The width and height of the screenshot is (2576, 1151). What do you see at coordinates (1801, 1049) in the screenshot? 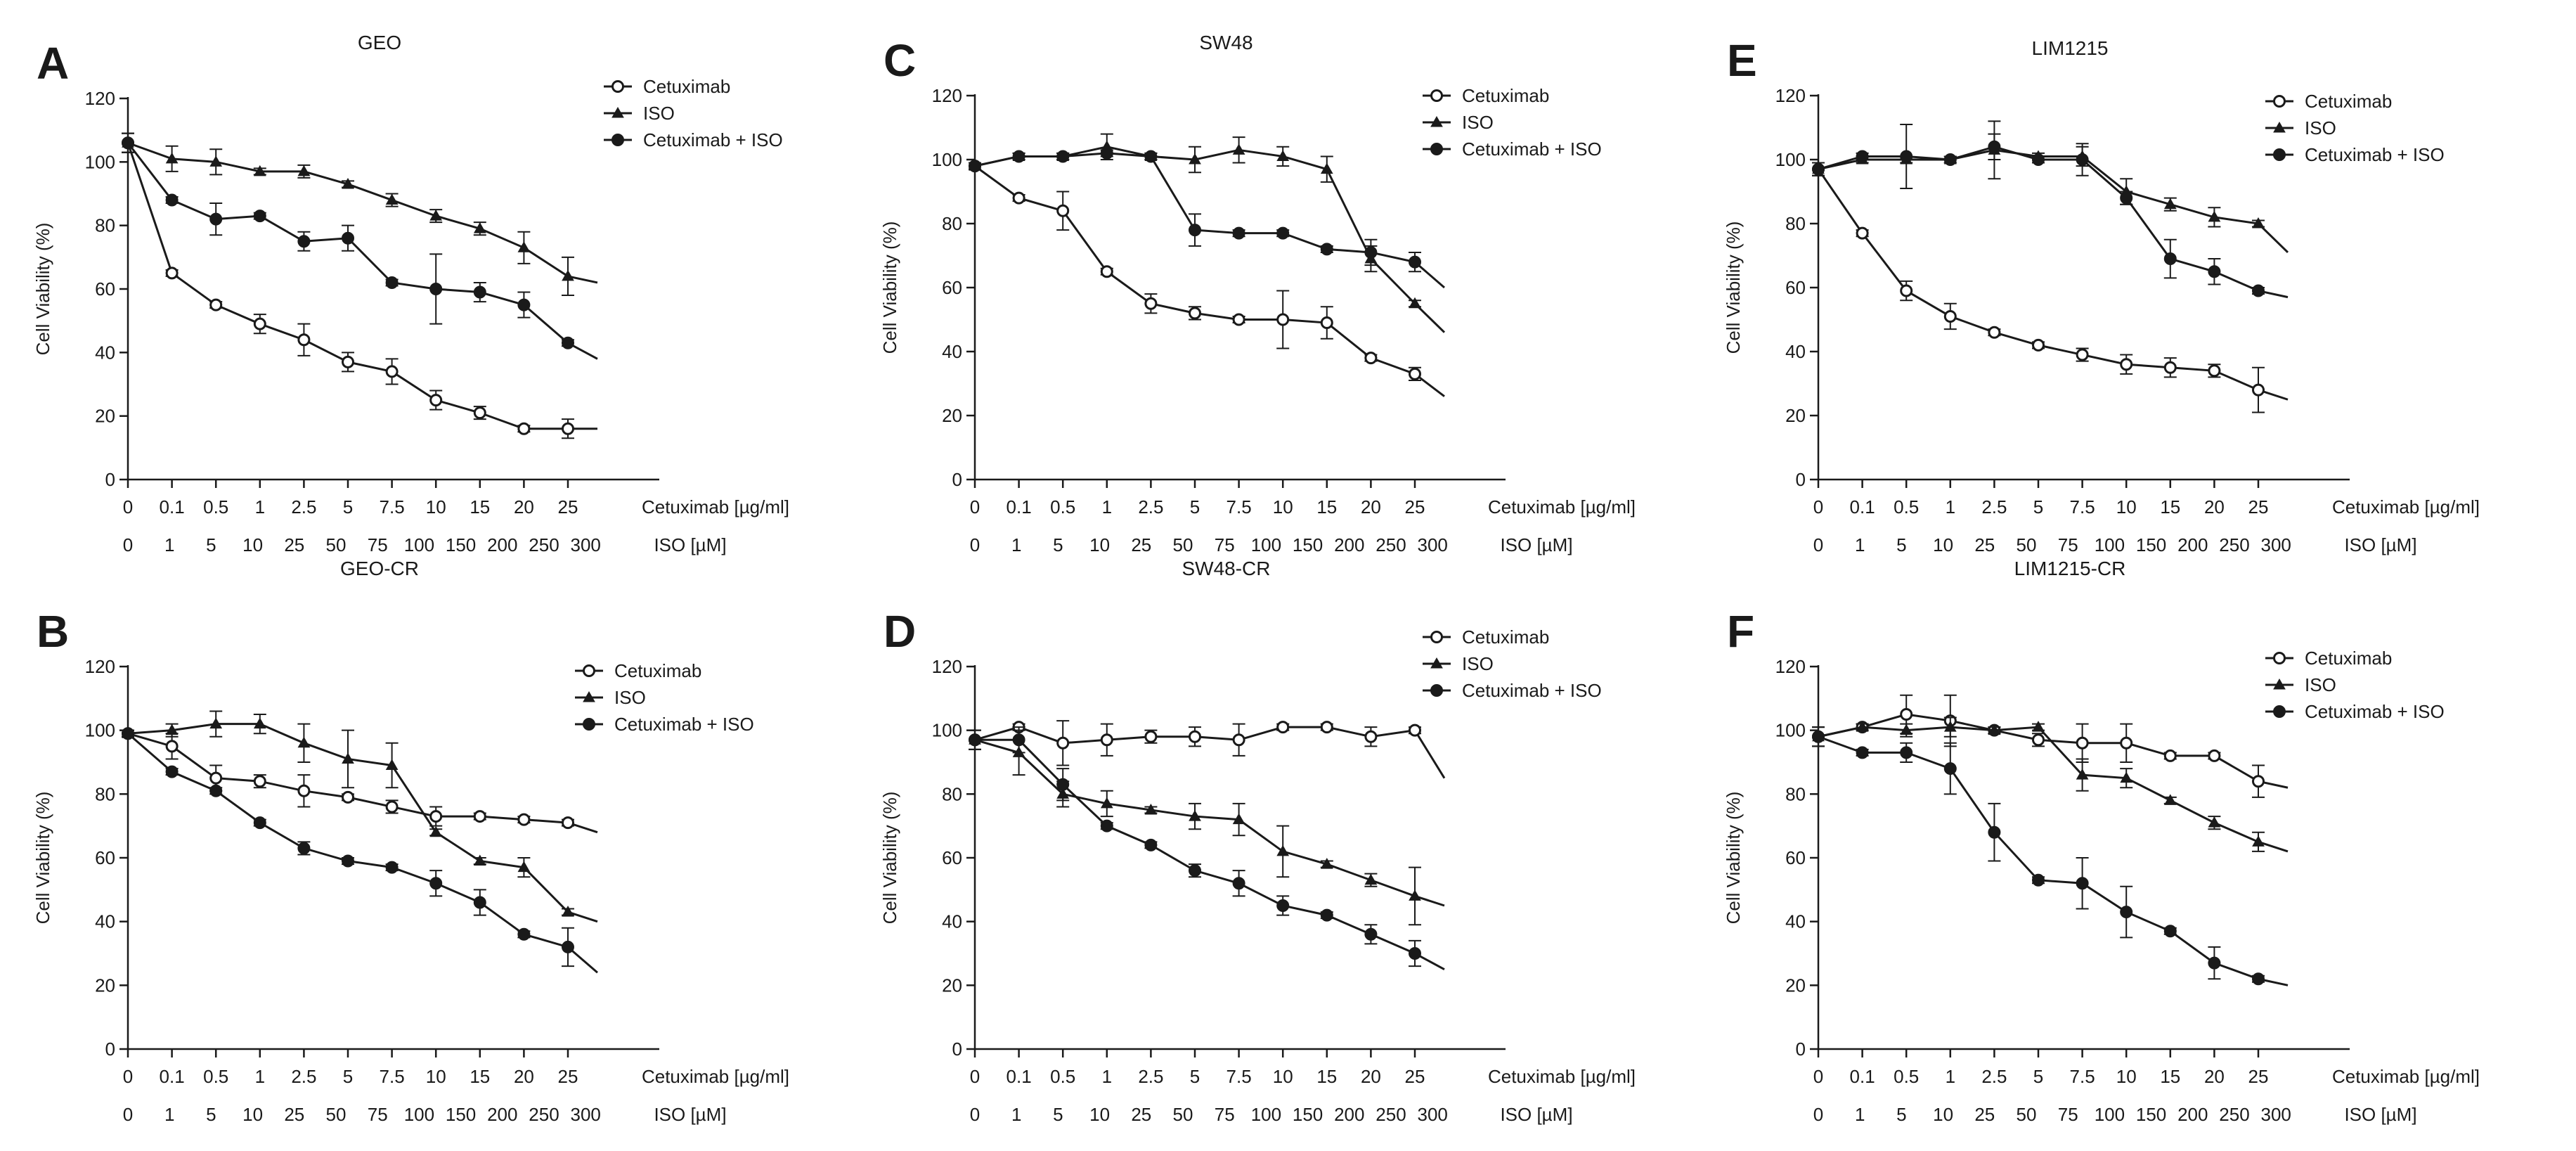
I see `y-tick-label: 0` at bounding box center [1801, 1049].